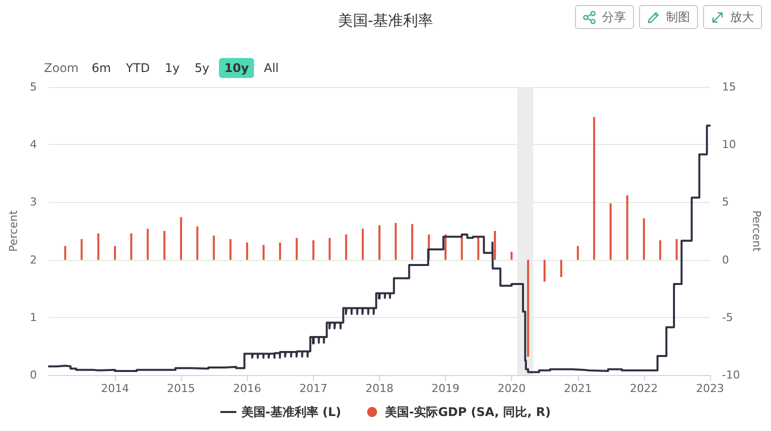  I want to click on y-tick-label: 1, so click(33, 317).